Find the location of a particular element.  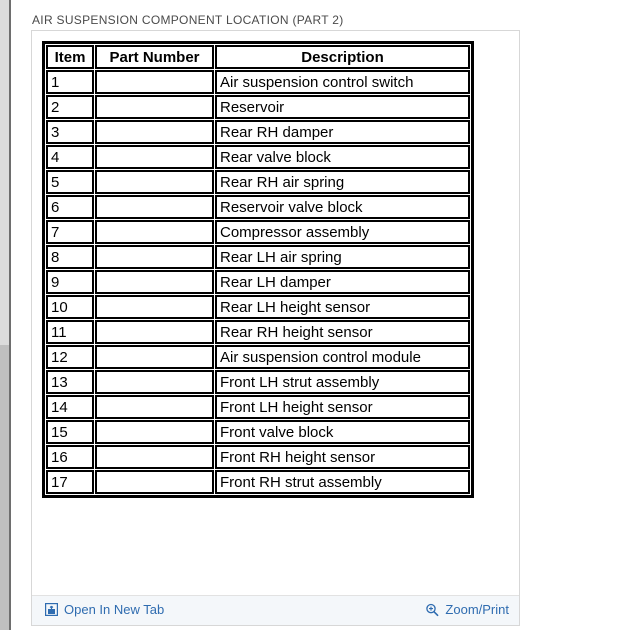

table-row: 1 Air suspension control switch is located at coordinates (258, 82).